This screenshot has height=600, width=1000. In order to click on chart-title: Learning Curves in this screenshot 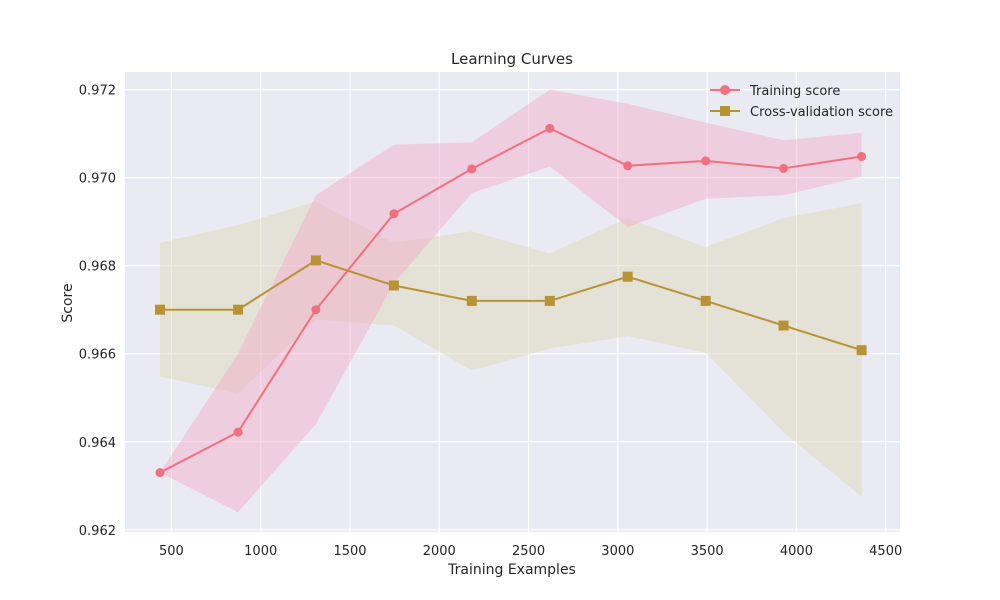, I will do `click(512, 59)`.